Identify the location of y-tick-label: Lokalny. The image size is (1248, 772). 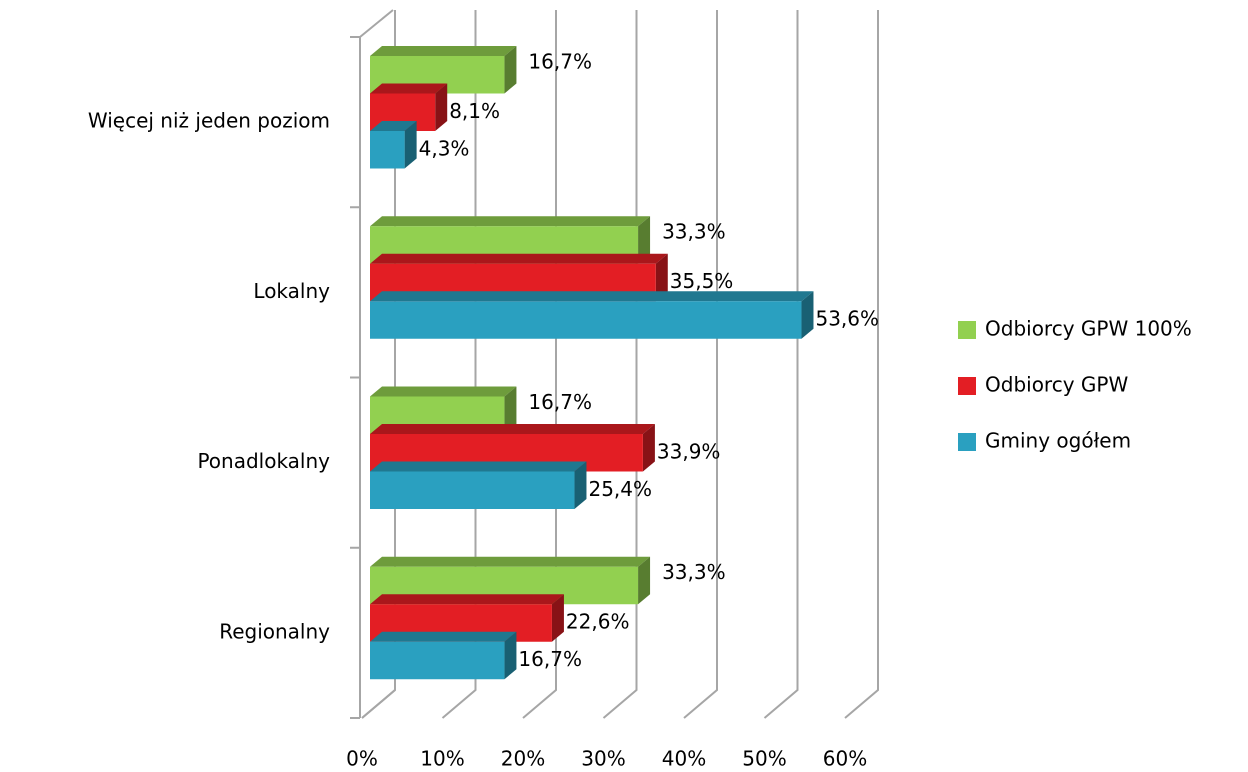
(291, 291).